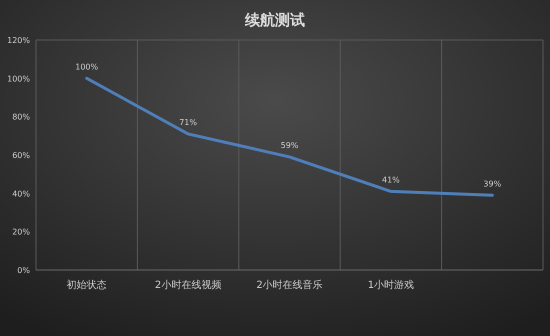 This screenshot has width=550, height=336. I want to click on y-tick-label: 20%, so click(21, 232).